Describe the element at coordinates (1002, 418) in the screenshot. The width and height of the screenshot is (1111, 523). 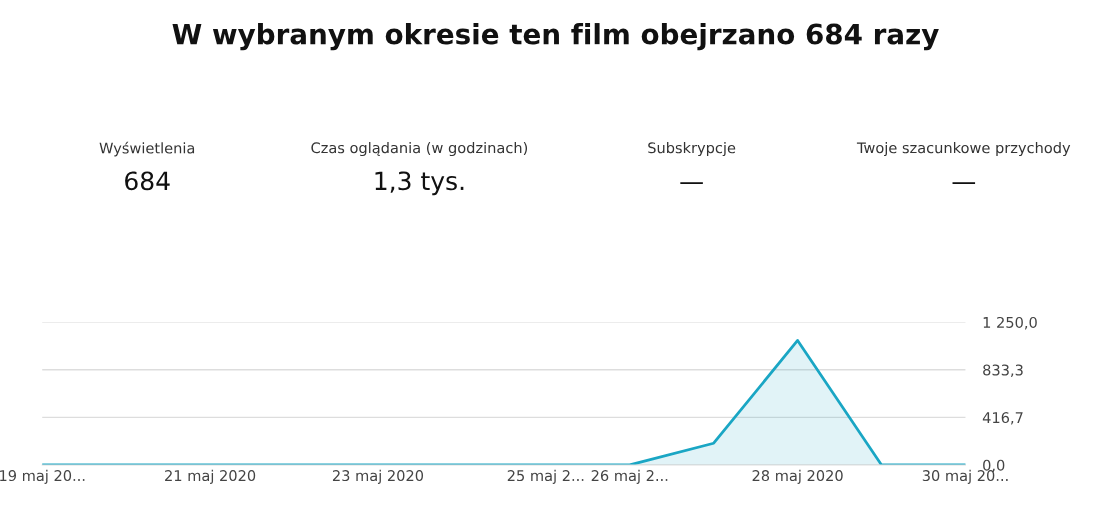
I see `y-tick-label: 416,7` at that location.